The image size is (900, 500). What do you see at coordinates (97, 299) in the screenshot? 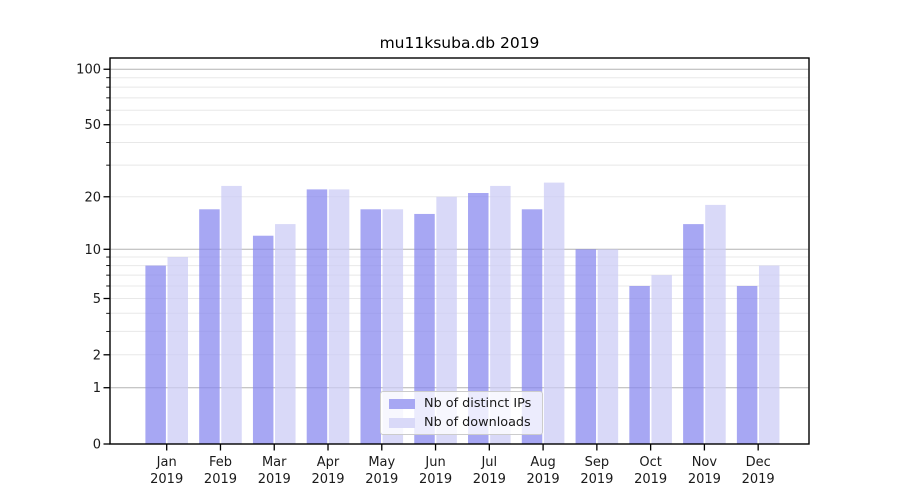
I see `y-tick-label: 5` at bounding box center [97, 299].